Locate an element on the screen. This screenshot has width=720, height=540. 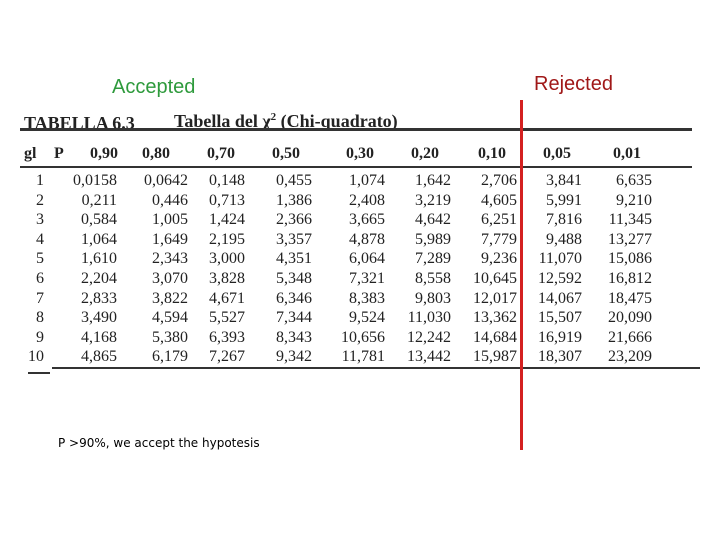
table-cell: 3,219 is located at coordinates (433, 200).